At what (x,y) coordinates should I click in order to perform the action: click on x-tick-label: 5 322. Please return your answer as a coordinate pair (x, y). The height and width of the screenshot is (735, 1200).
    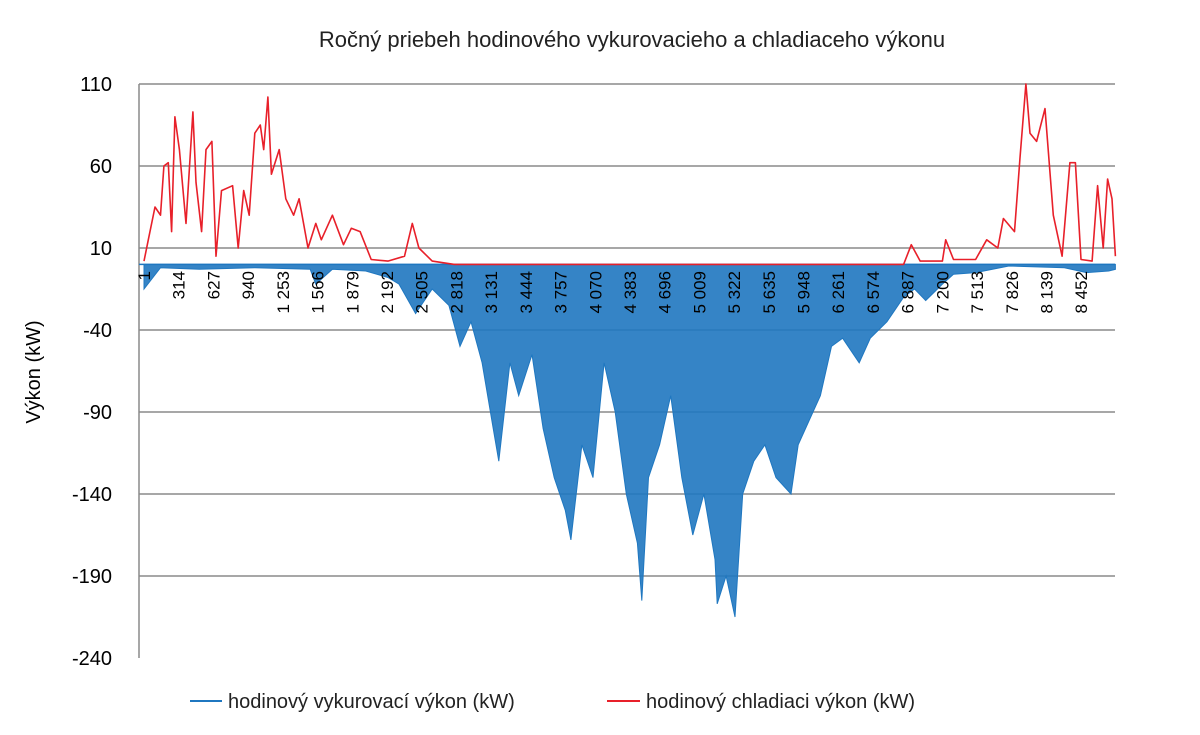
    Looking at the image, I should click on (734, 292).